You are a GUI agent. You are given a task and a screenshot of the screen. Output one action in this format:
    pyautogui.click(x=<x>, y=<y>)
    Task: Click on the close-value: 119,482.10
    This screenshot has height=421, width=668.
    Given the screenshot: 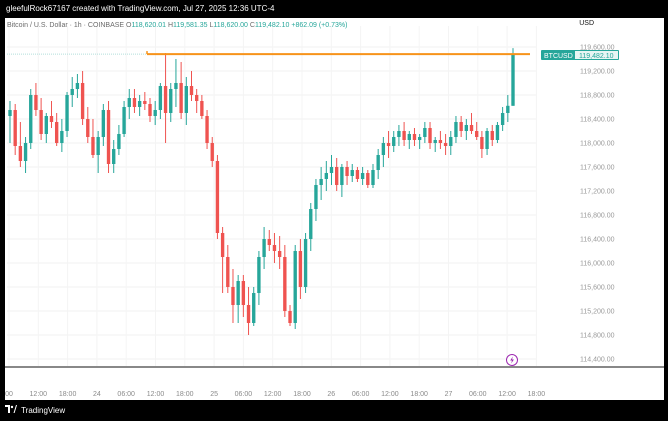 What is the action you would take?
    pyautogui.click(x=272, y=25)
    